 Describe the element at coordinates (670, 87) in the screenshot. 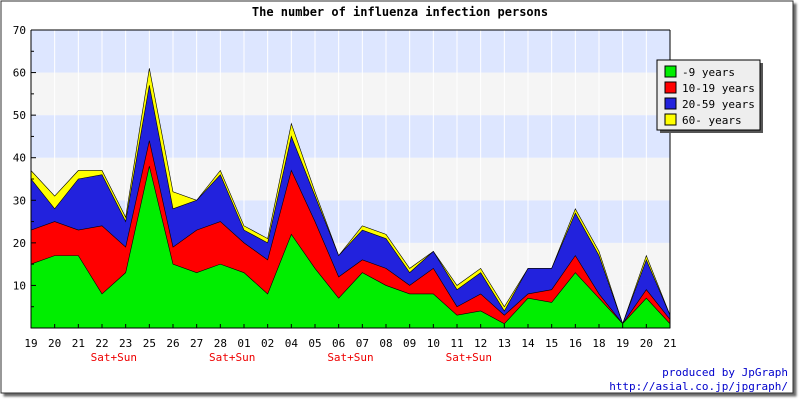

I see `legend-swatch-10-19-years` at that location.